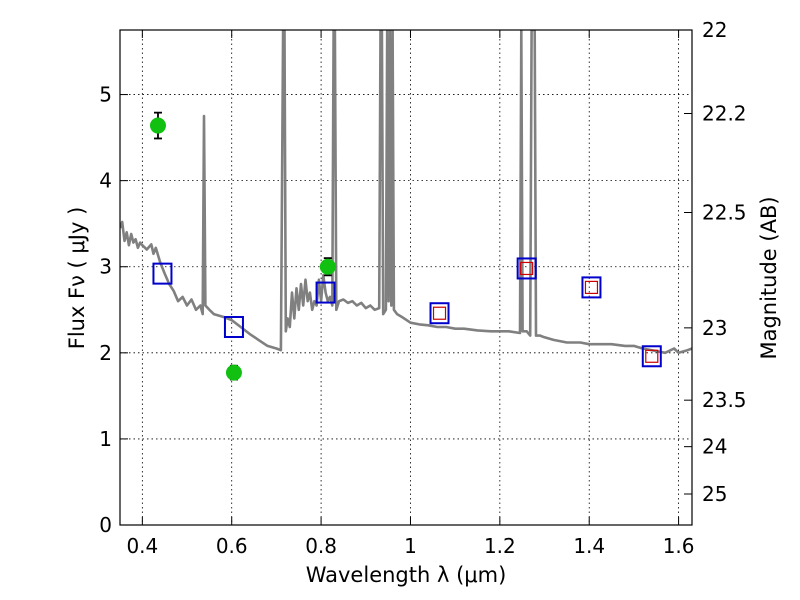  I want to click on x-axis-label: Wavelength λ (μm), so click(406, 575).